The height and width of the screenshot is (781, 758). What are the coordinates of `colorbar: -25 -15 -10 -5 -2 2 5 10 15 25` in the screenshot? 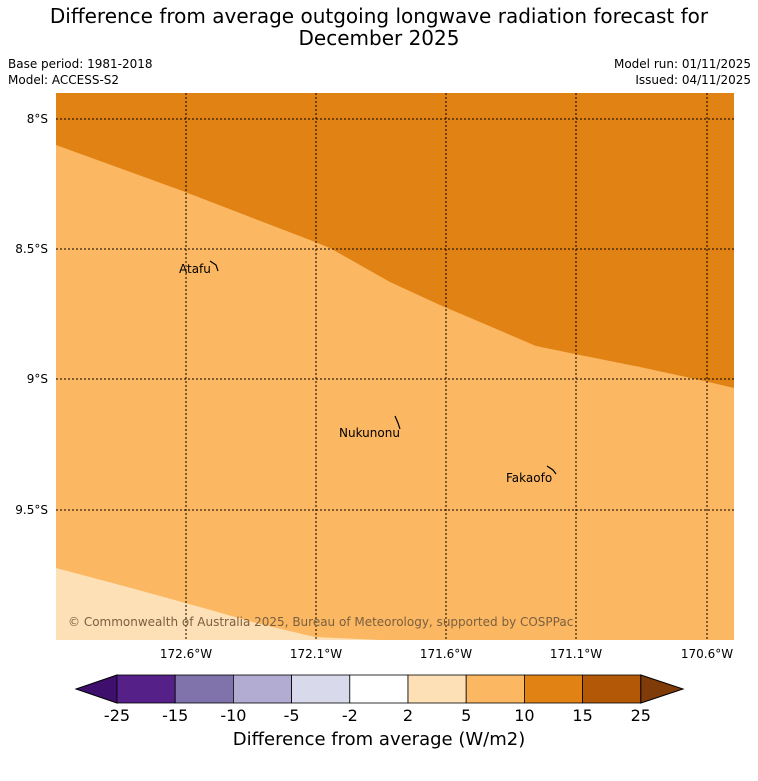 It's located at (379, 699).